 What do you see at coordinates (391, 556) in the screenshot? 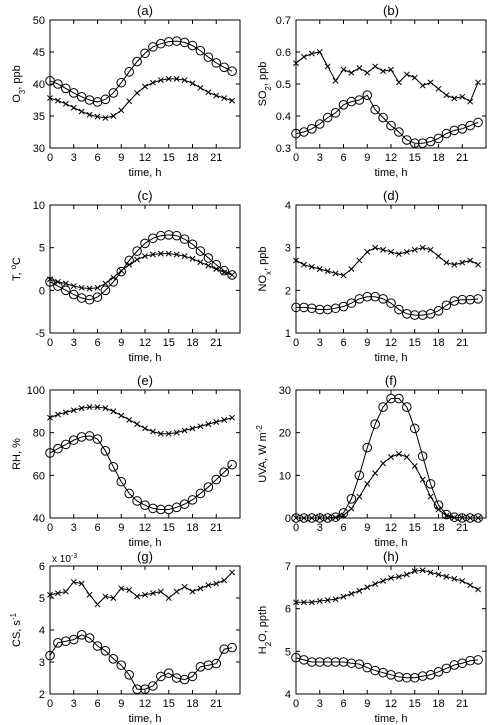
I see `panel-label: (h)` at bounding box center [391, 556].